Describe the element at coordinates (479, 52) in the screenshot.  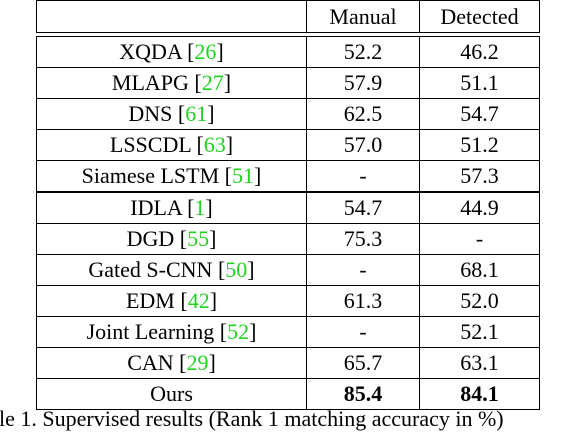
I see `detected-value-cell: 46.2` at that location.